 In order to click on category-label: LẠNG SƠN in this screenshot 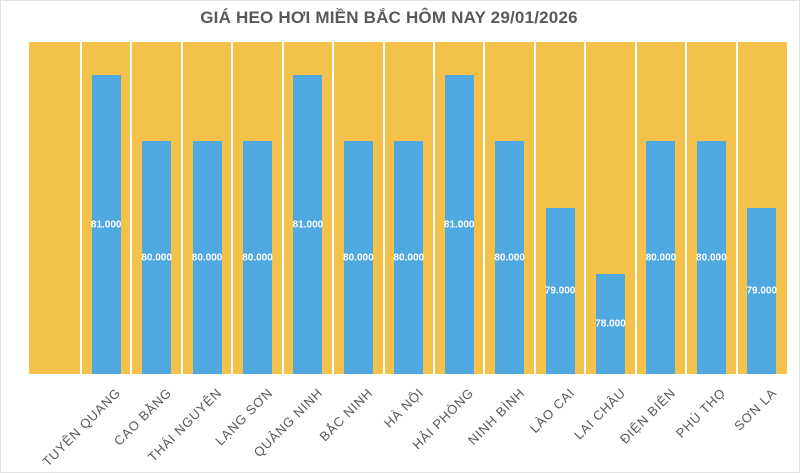, I will do `click(243, 417)`.